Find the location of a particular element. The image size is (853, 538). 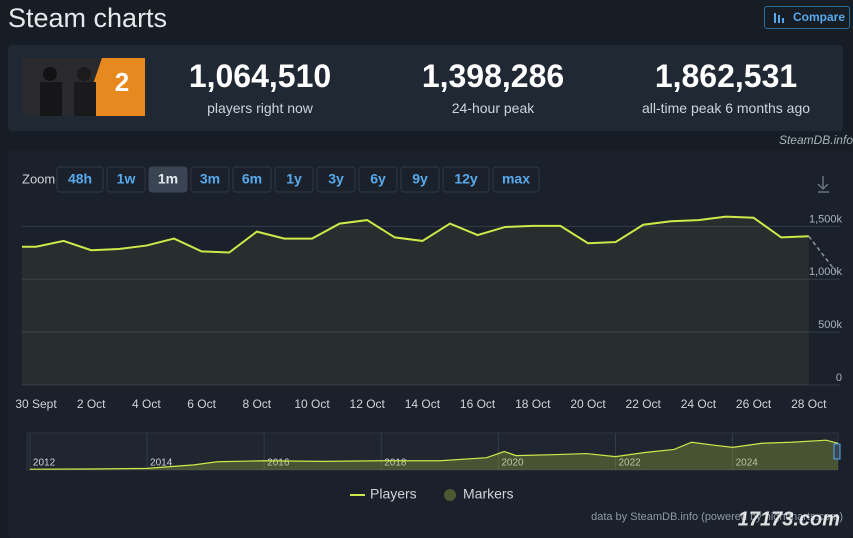

zoom-button-label: 3m is located at coordinates (210, 179).